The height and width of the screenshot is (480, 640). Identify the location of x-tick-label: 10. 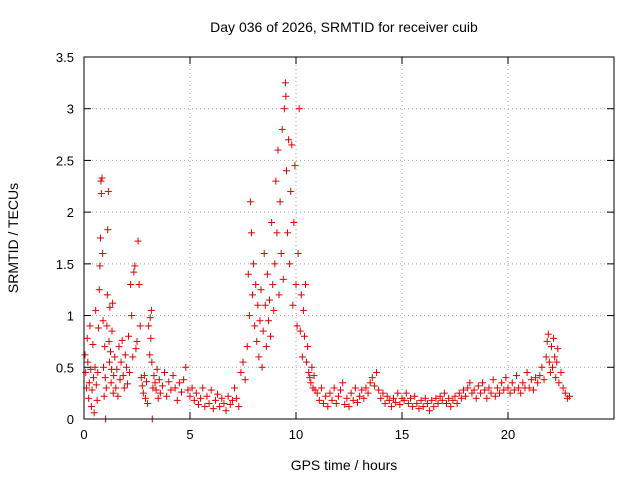
(296, 434).